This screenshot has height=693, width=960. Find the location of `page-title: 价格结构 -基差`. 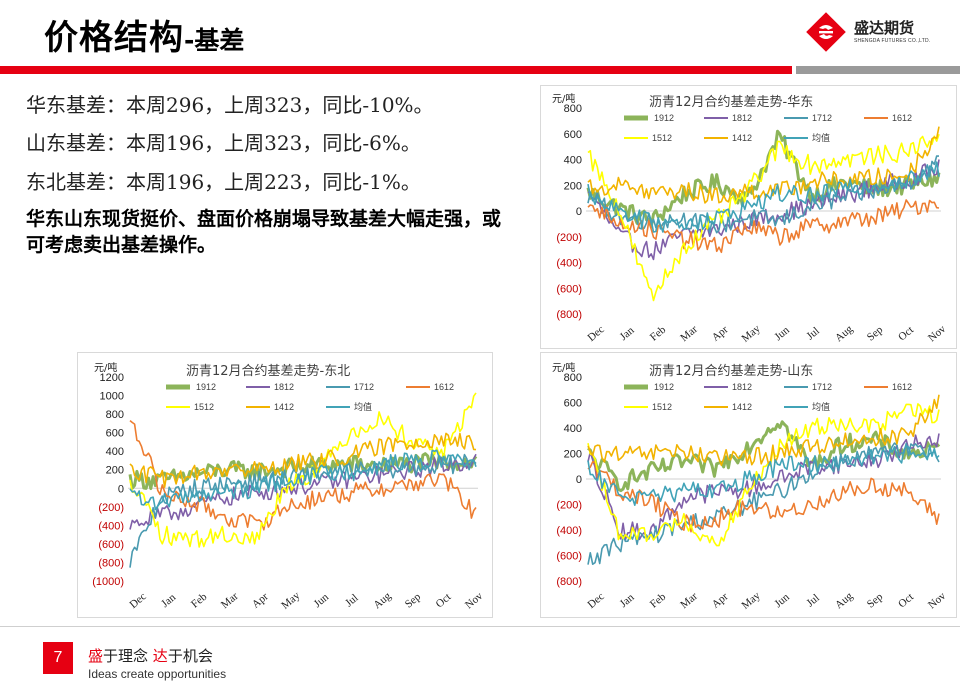

page-title: 价格结构 -基差 is located at coordinates (144, 34).